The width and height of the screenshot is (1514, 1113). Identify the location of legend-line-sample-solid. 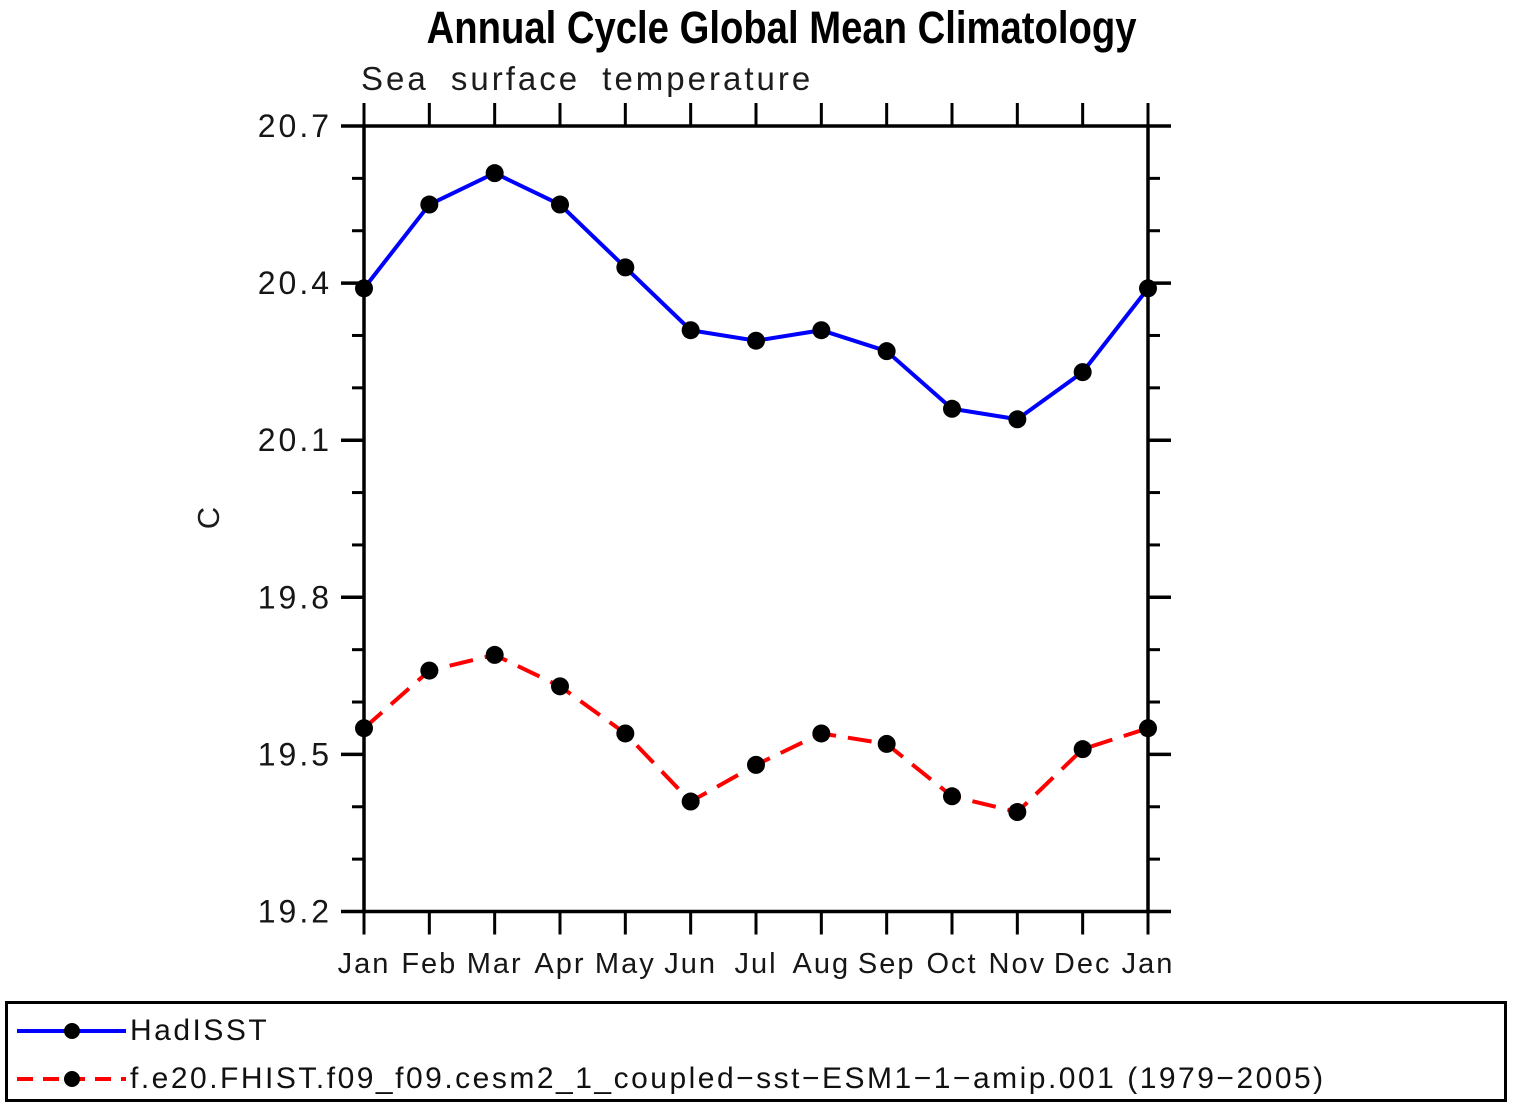
(71, 1031).